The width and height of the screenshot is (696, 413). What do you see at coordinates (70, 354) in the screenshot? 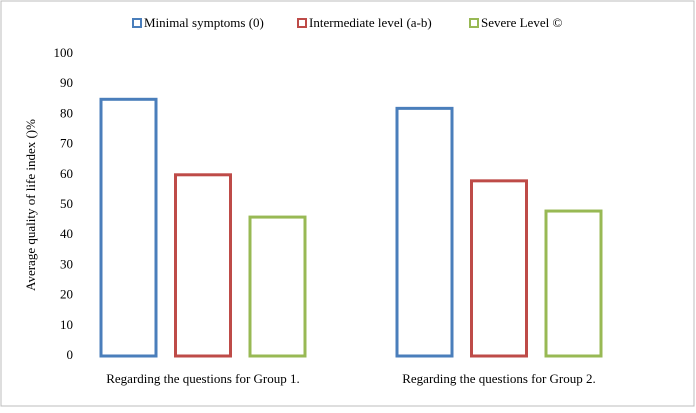
I see `y-tick-label: 0` at bounding box center [70, 354].